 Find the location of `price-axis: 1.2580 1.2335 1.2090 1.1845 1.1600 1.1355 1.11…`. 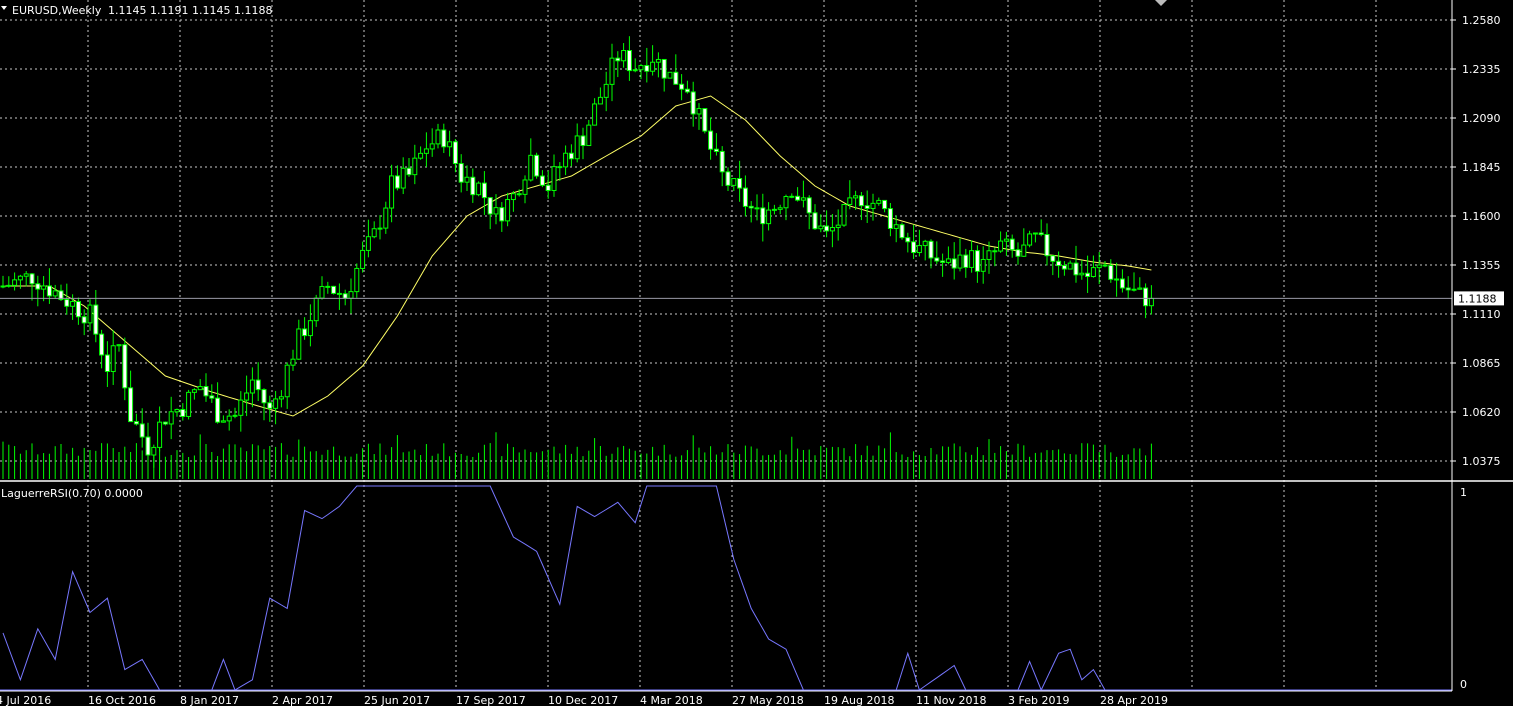

price-axis: 1.2580 1.2335 1.2090 1.1845 1.1600 1.1355 1.11… is located at coordinates (1476, 241).